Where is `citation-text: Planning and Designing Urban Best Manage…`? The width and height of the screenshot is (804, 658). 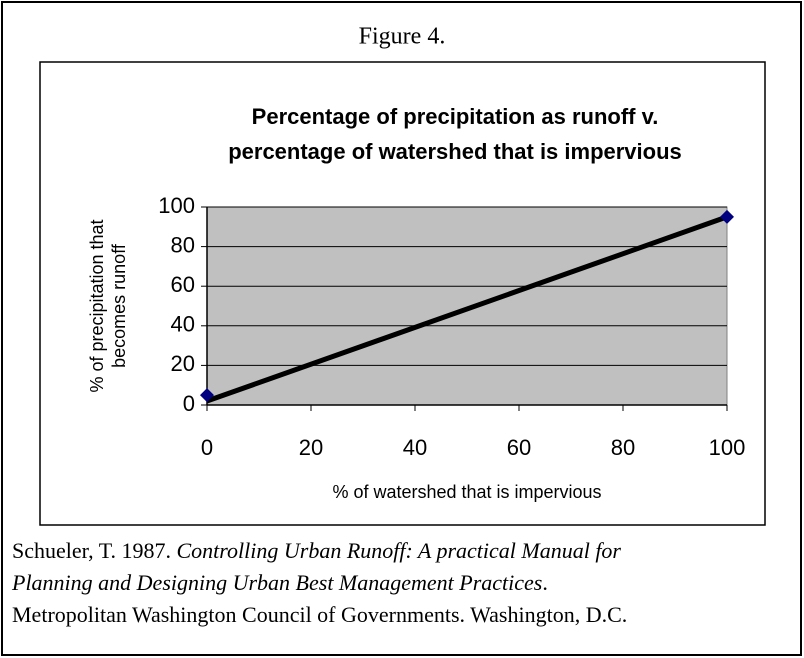 citation-text: Planning and Designing Urban Best Manage… is located at coordinates (276, 582).